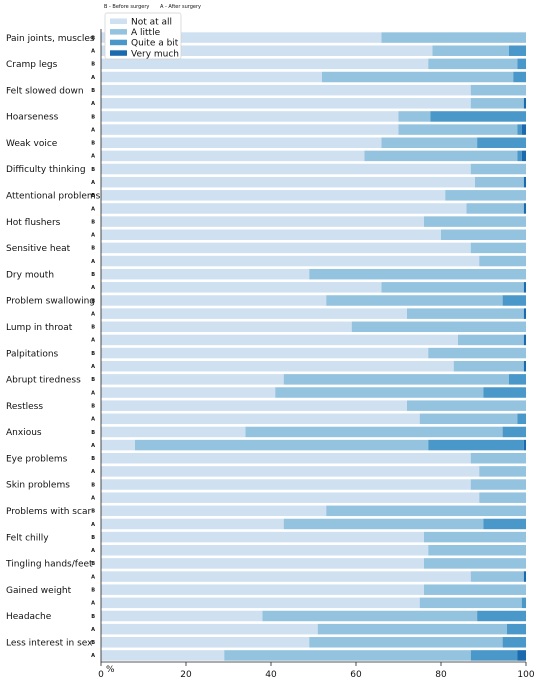 The image size is (535, 685). What do you see at coordinates (525, 675) in the screenshot?
I see `x-tick-label: 100` at bounding box center [525, 675].